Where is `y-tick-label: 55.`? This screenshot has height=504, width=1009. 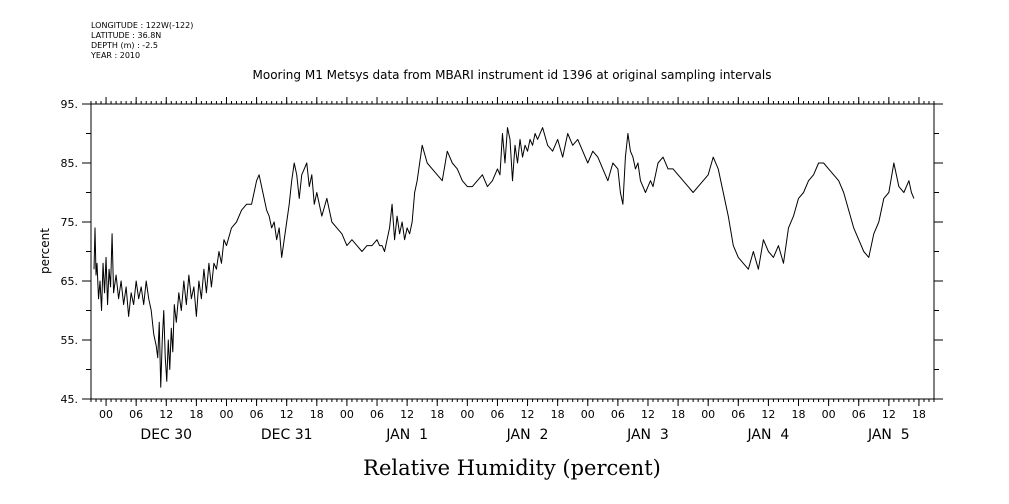 y-tick-label: 55. is located at coordinates (70, 340).